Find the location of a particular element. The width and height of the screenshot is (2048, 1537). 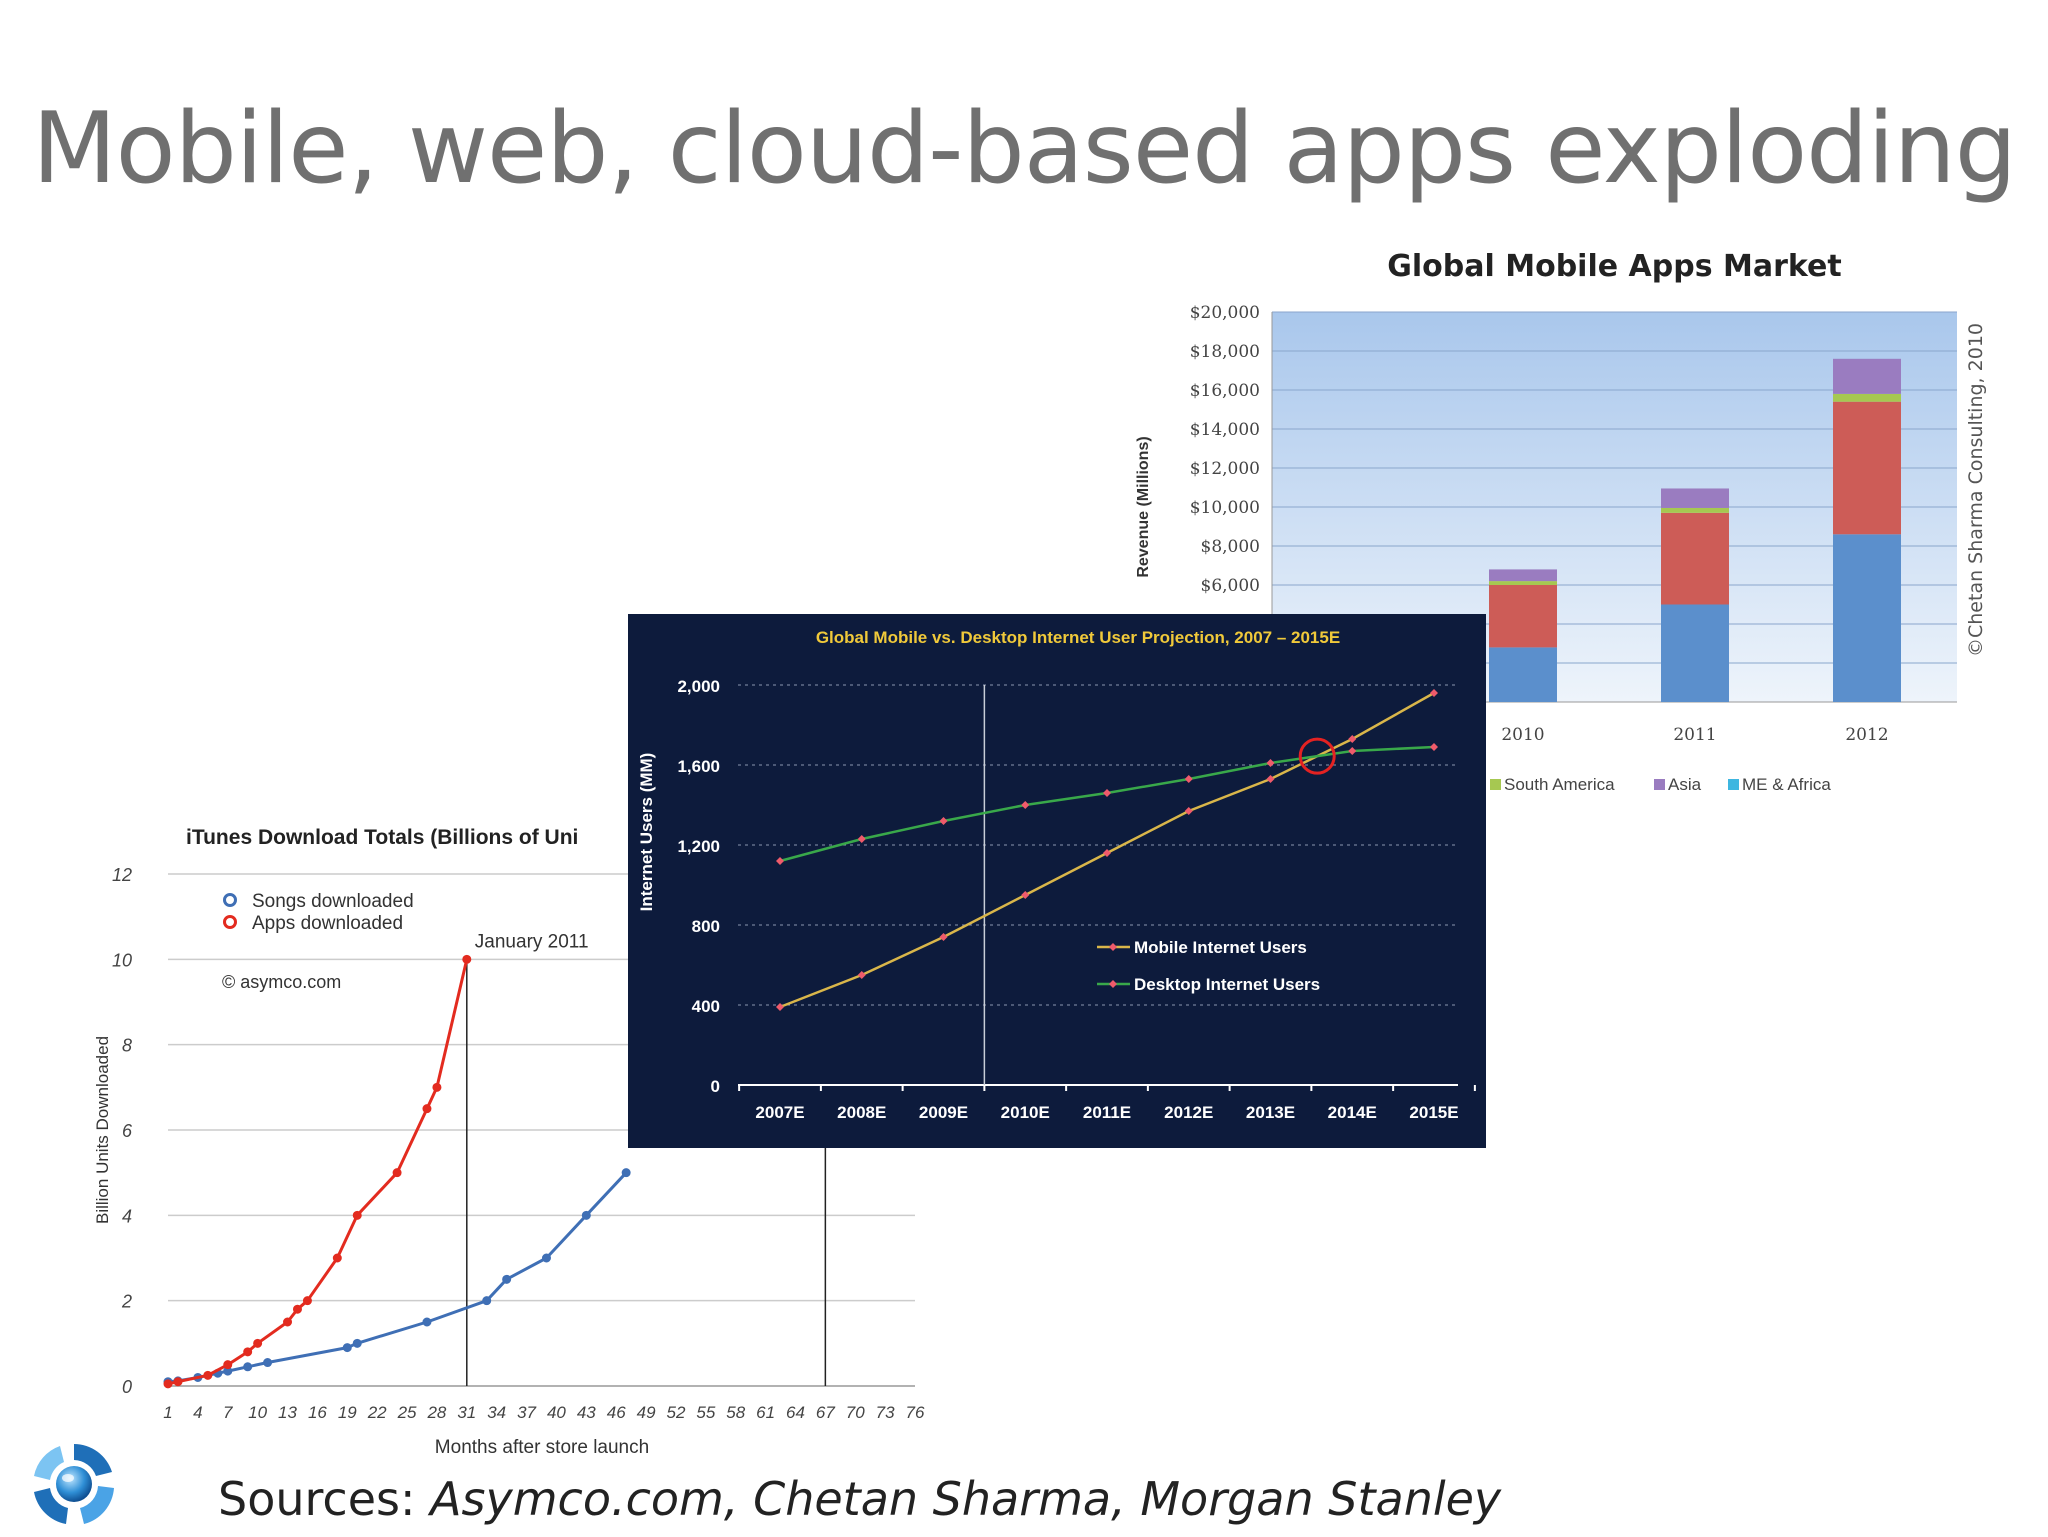

internet-x-tick-label: 2009E is located at coordinates (943, 1112).